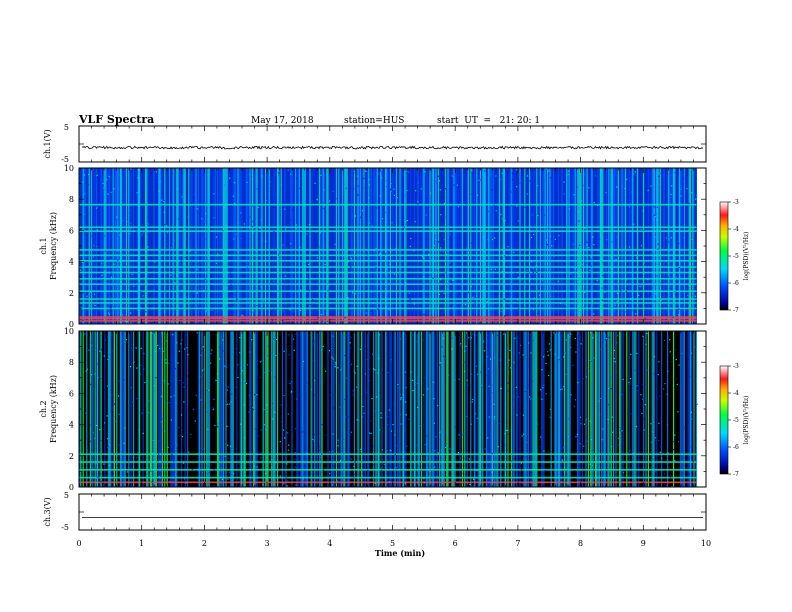 Image resolution: width=792 pixels, height=612 pixels. I want to click on ch1-ylabel: ch.1(V), so click(47, 143).